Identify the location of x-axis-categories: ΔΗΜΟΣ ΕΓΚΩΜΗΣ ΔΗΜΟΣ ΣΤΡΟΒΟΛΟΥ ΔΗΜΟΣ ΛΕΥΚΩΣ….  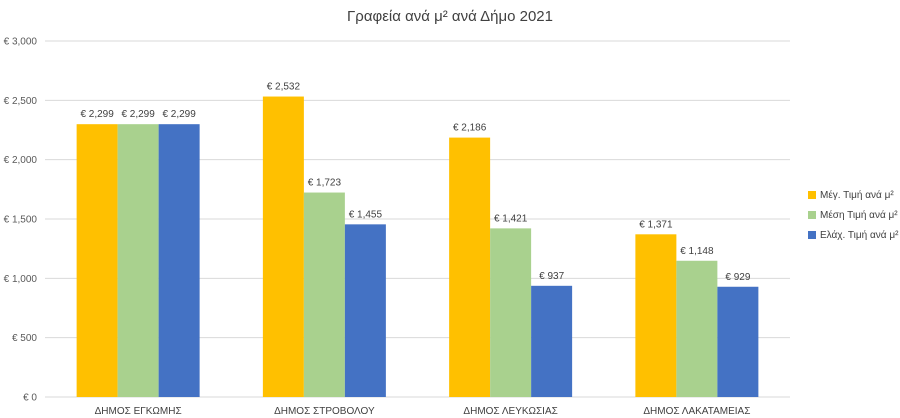
(423, 411).